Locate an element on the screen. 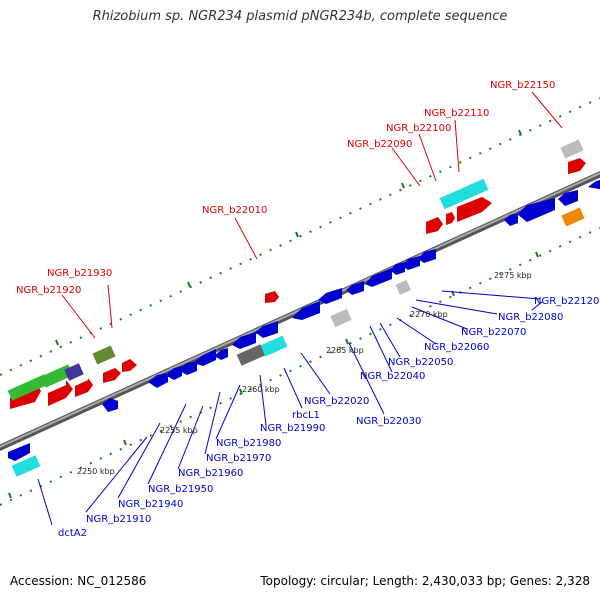  gene-label: NGR_b22030 is located at coordinates (388, 421).